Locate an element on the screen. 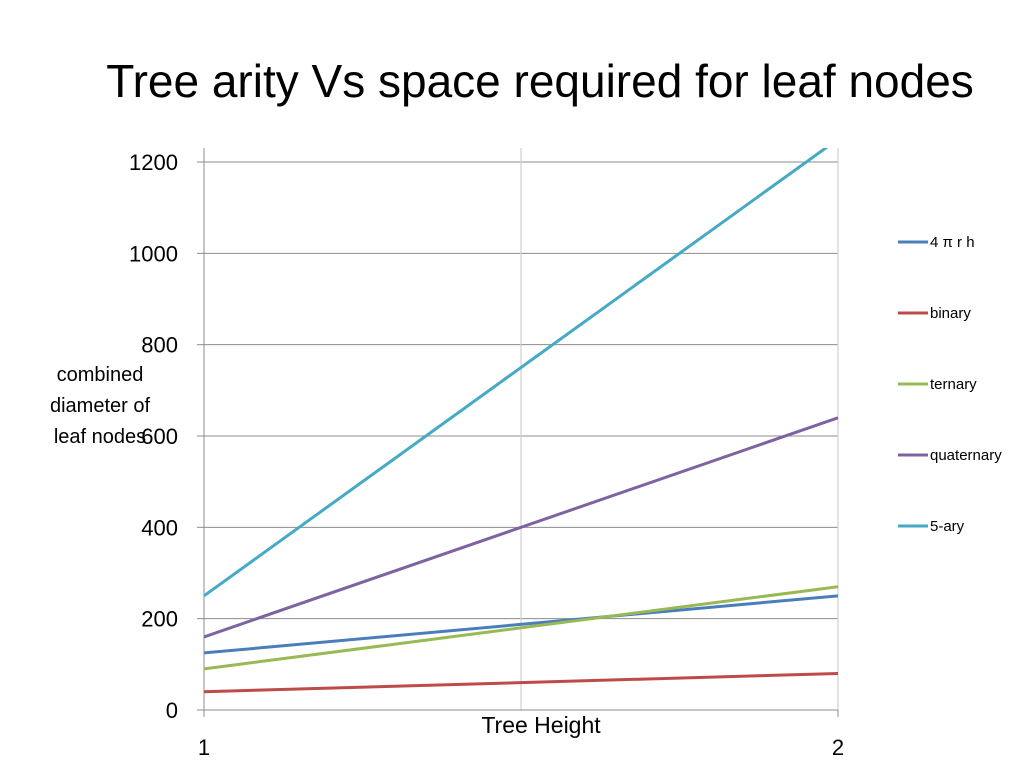 This screenshot has height=768, width=1024. y-tick-label: 0 is located at coordinates (172, 710).